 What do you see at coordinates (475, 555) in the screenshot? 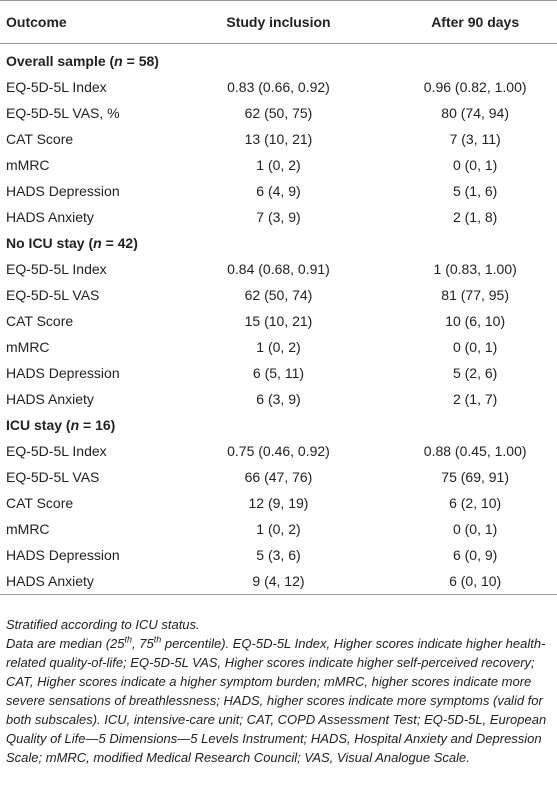
I see `cell: 6 (0, 9)` at bounding box center [475, 555].